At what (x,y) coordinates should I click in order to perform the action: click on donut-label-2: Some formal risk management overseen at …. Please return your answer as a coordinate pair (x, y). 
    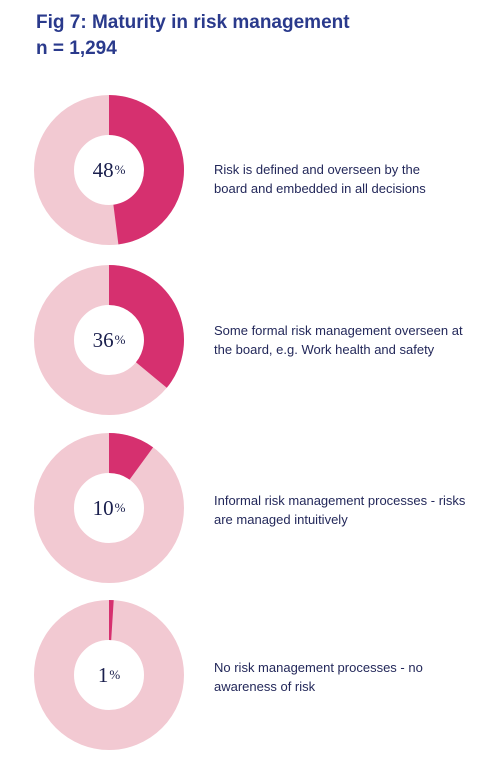
    Looking at the image, I should click on (344, 340).